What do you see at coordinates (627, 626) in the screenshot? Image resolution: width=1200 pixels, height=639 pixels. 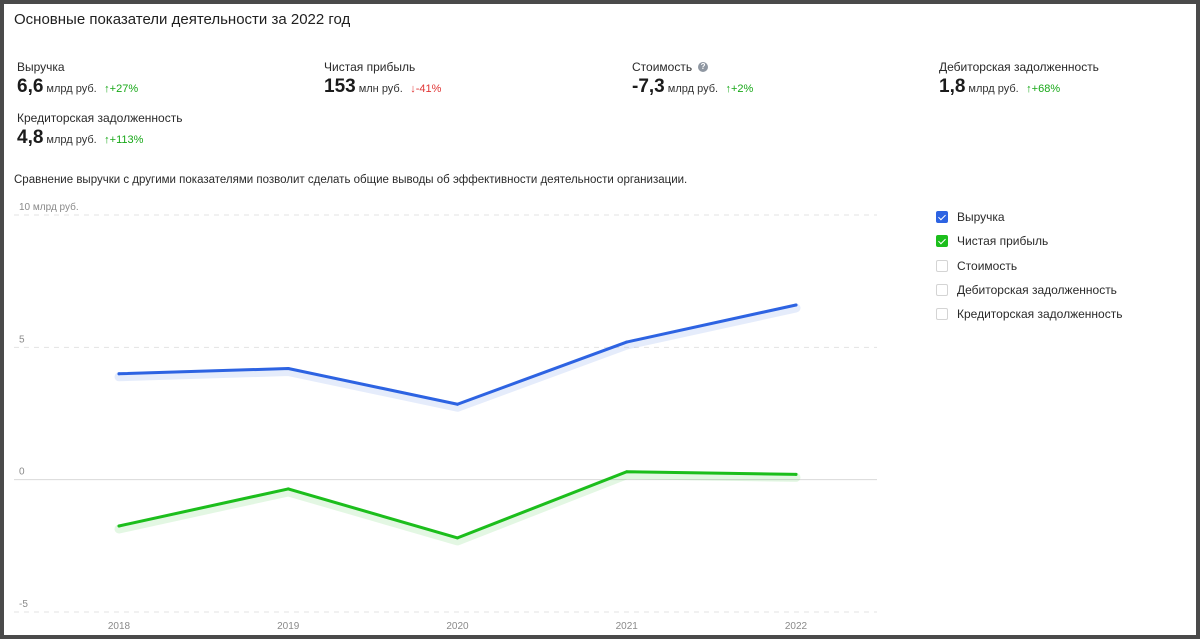 I see `x-tick-label: 2021` at bounding box center [627, 626].